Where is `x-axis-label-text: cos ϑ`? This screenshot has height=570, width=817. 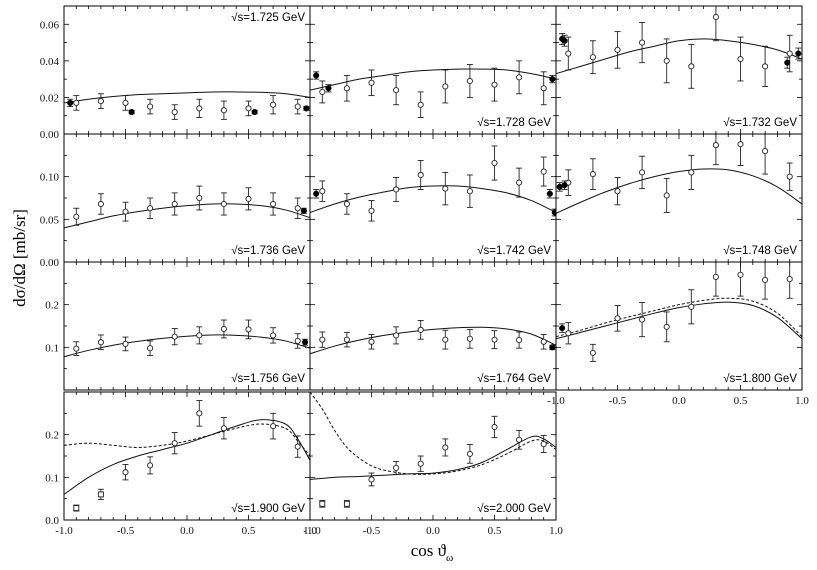
x-axis-label-text: cos ϑ is located at coordinates (429, 550).